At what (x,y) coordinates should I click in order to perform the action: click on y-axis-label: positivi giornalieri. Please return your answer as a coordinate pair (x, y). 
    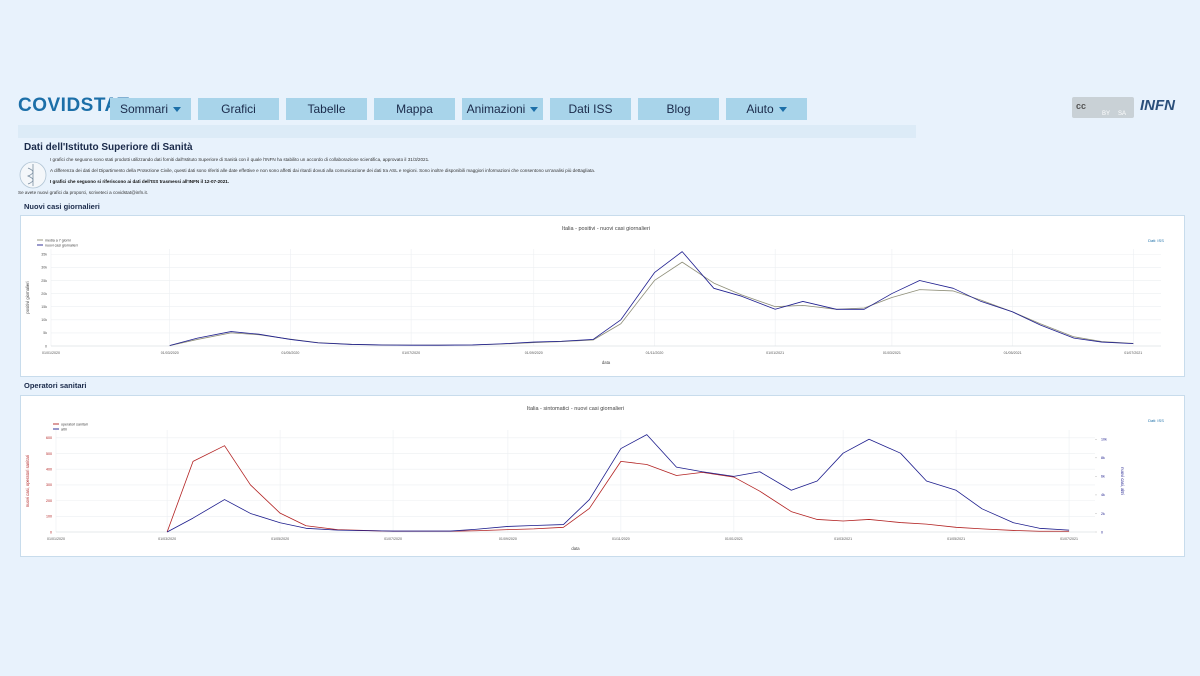
    Looking at the image, I should click on (27, 297).